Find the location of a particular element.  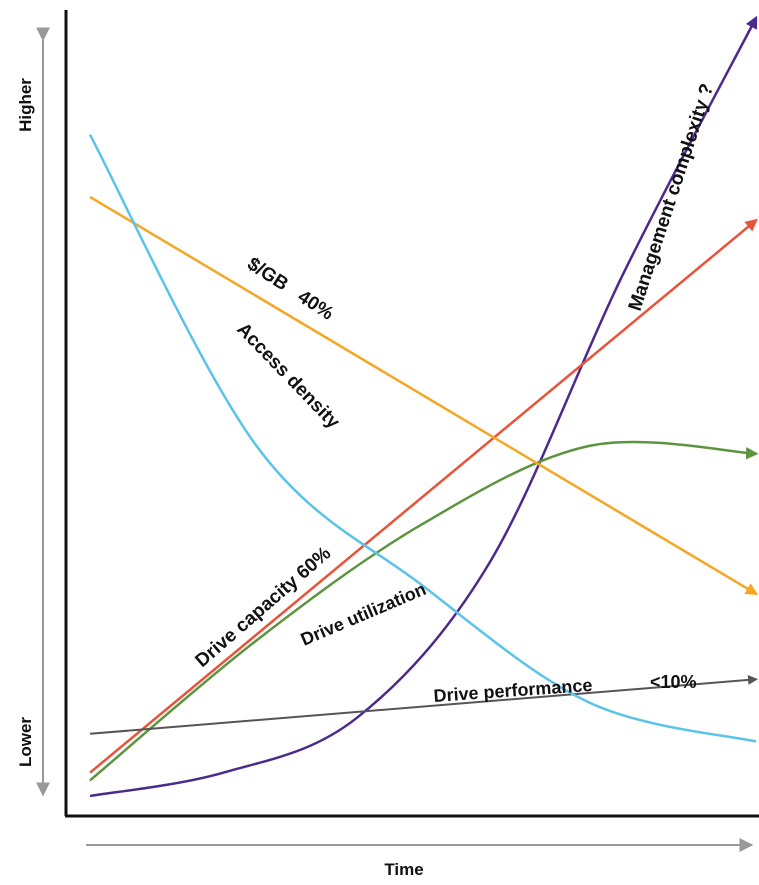

series-label-cost-per-gb: $/GB 40% is located at coordinates (290, 289).